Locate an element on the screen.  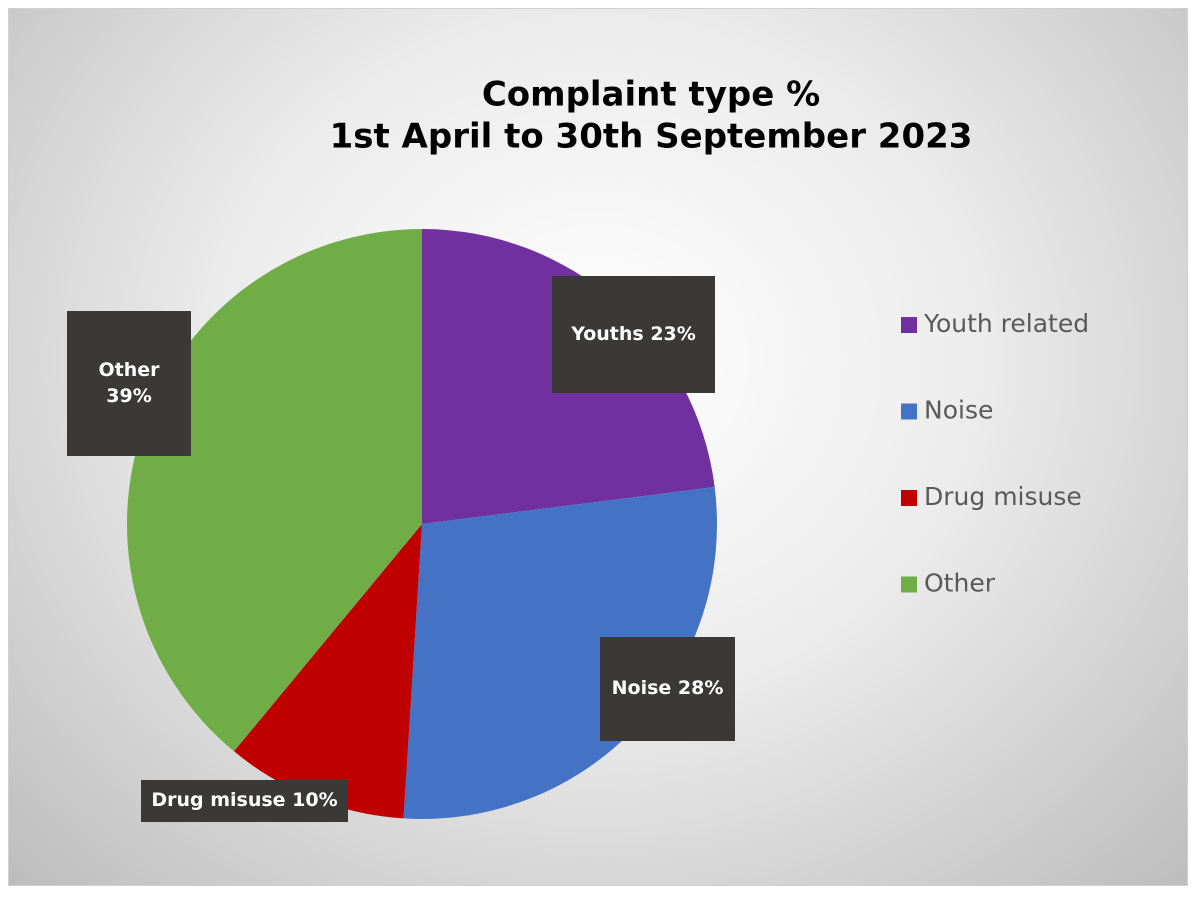
chart-title: Complaint type % is located at coordinates (651, 95).